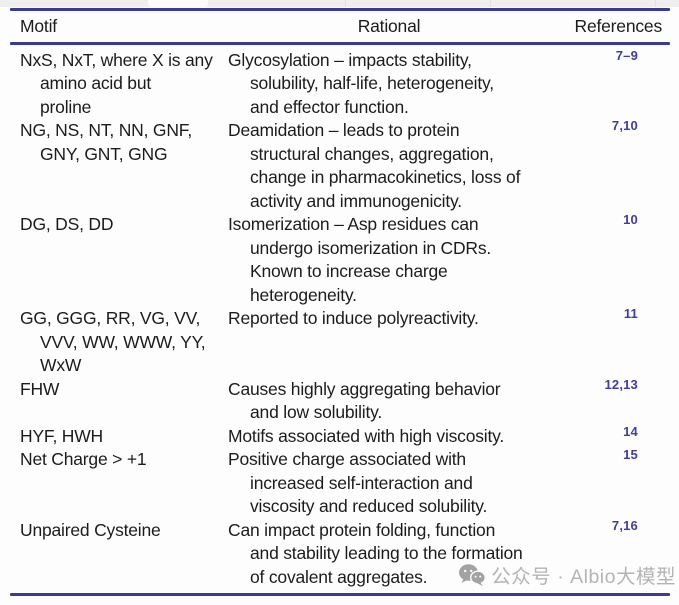  What do you see at coordinates (340, 26) in the screenshot?
I see `table-header-row: Motif Rational References` at bounding box center [340, 26].